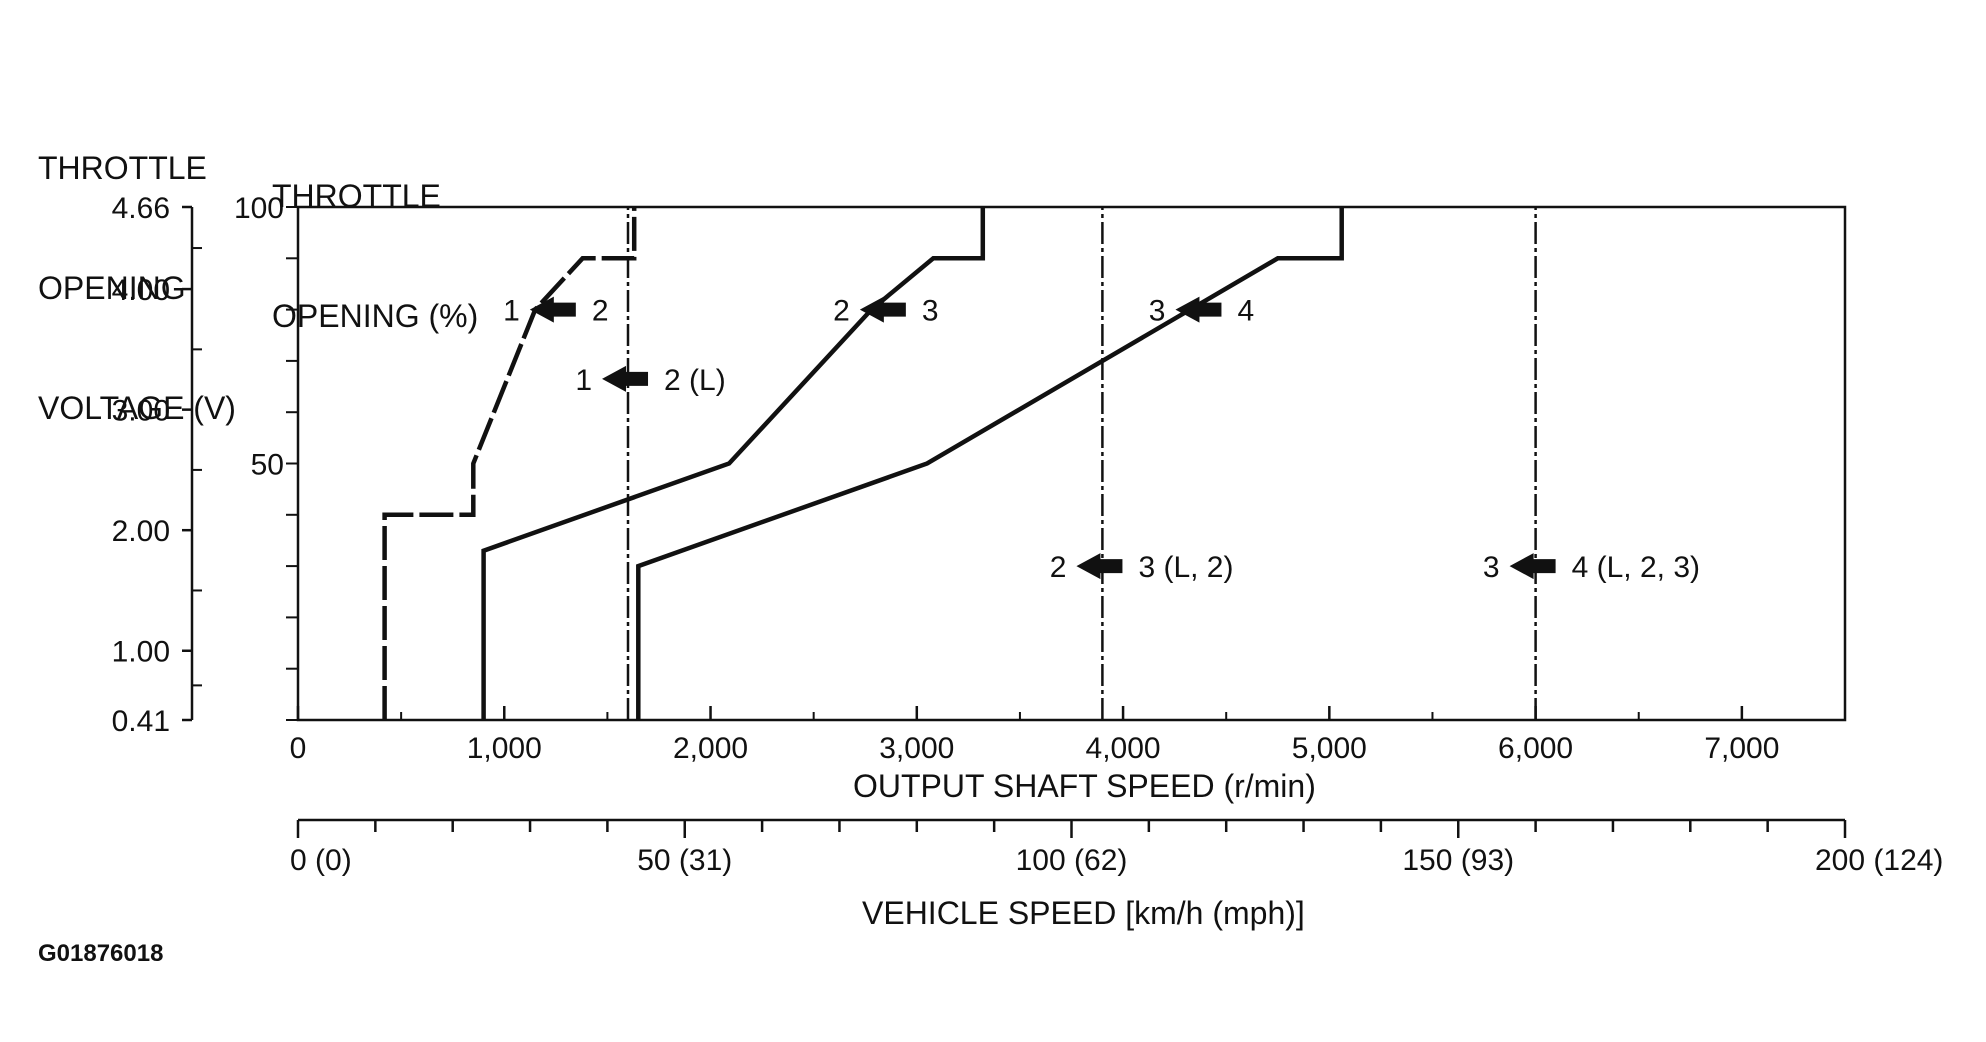 The height and width of the screenshot is (1042, 1986). What do you see at coordinates (141, 721) in the screenshot?
I see `voltage-tick-label: 0.41` at bounding box center [141, 721].